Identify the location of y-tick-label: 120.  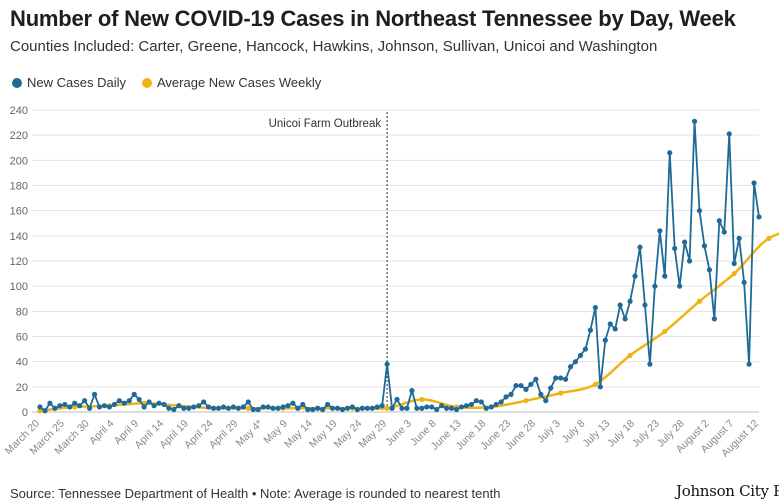
(19, 262).